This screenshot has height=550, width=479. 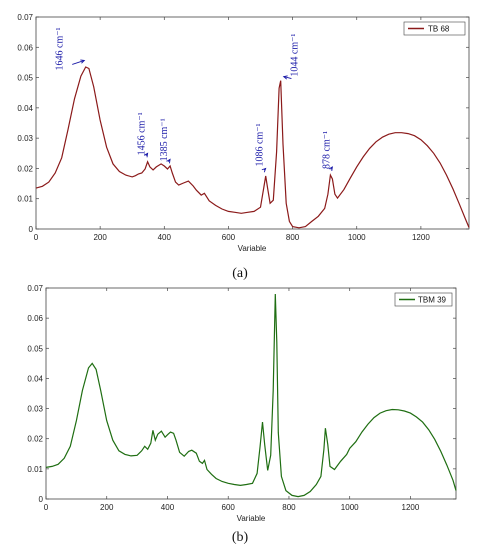 I want to click on annotation-label: 1385 cm⁻¹, so click(x=164, y=139).